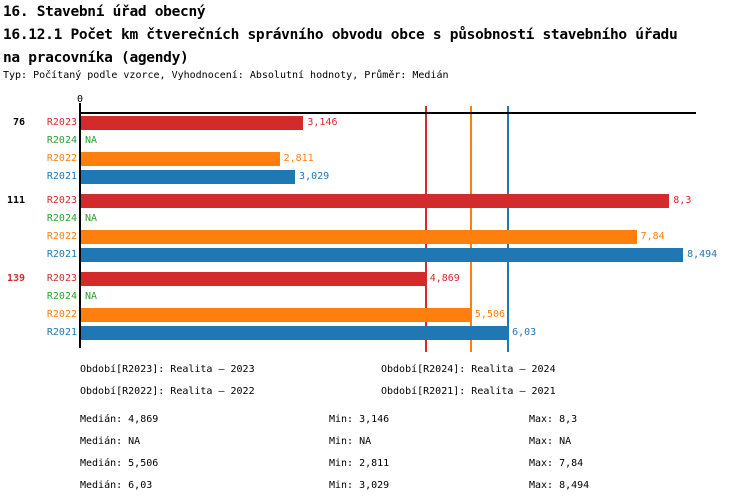 The height and width of the screenshot is (498, 750). I want to click on y-axis-line, so click(80, 225).